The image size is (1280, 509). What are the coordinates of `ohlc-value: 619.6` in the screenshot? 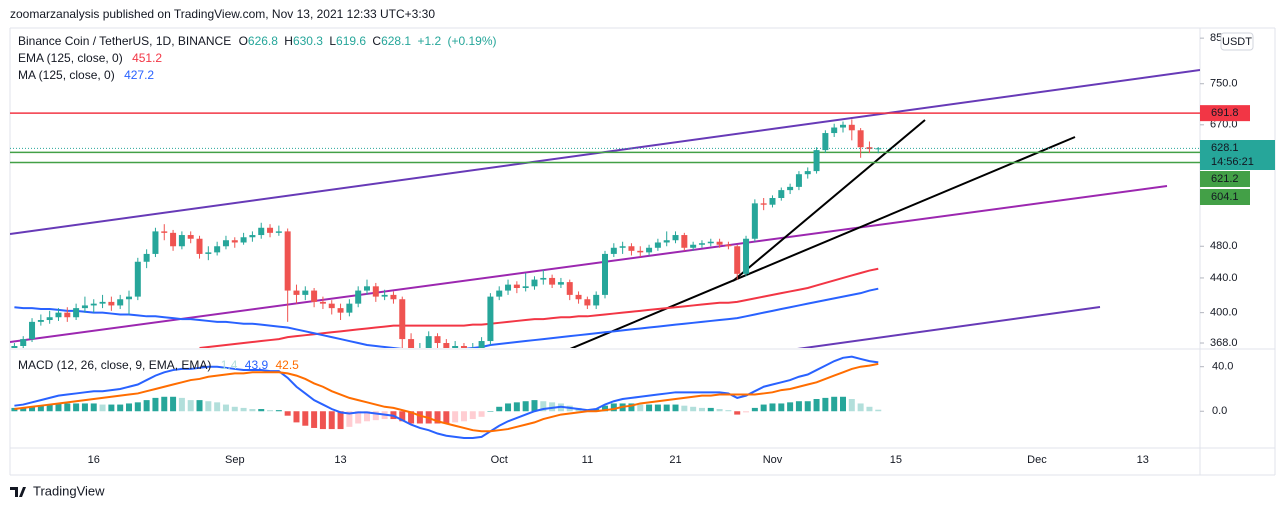 It's located at (351, 41).